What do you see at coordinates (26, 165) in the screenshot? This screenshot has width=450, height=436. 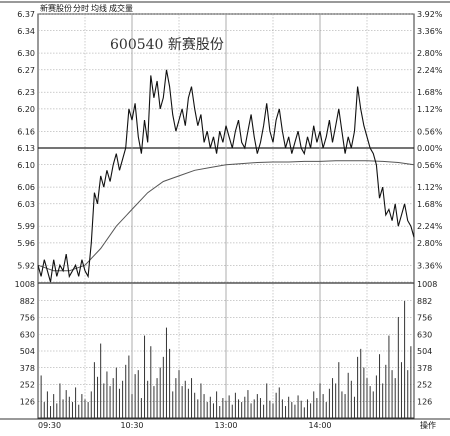 I see `price-tick-label: 6.10` at bounding box center [26, 165].